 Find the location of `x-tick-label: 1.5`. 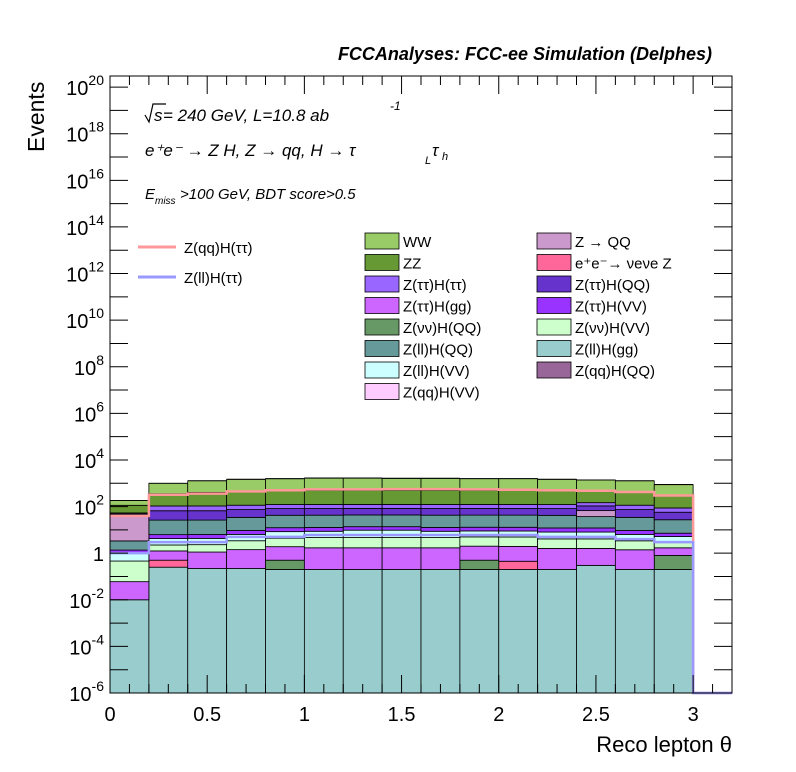

x-tick-label: 1.5 is located at coordinates (402, 715).